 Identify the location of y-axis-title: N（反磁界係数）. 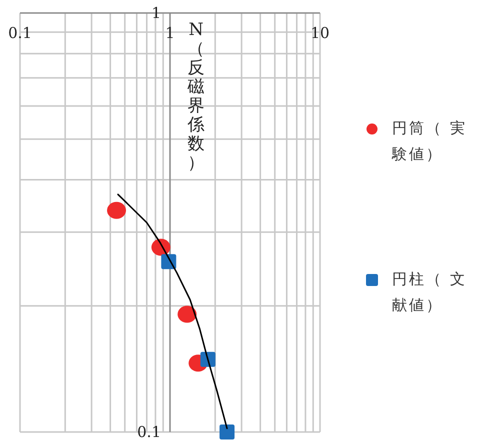
(195, 96).